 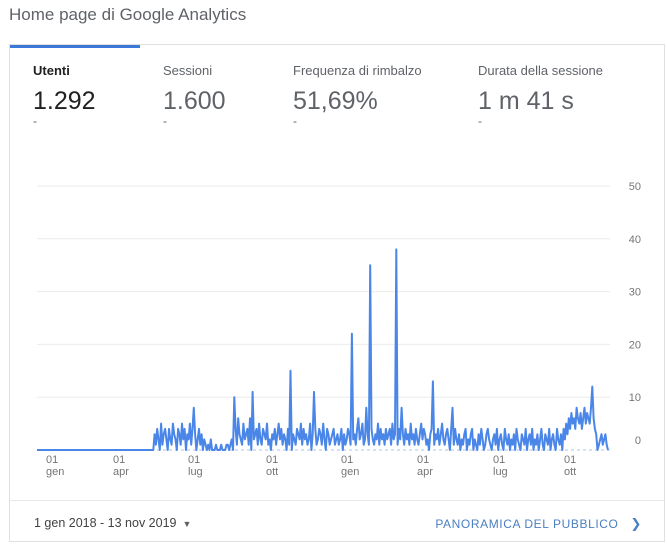 I want to click on page-title: Home page di Google Analytics, so click(x=128, y=14).